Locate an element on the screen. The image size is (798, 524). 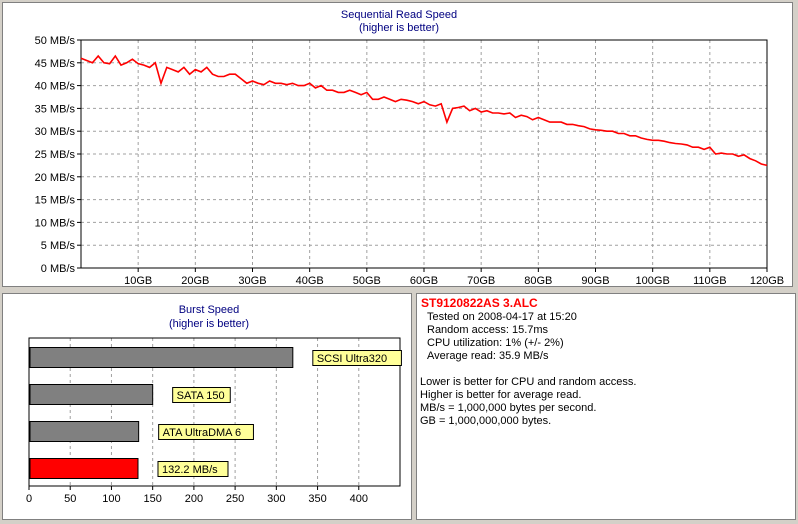
burst-x-tick-label: 150 is located at coordinates (152, 499).